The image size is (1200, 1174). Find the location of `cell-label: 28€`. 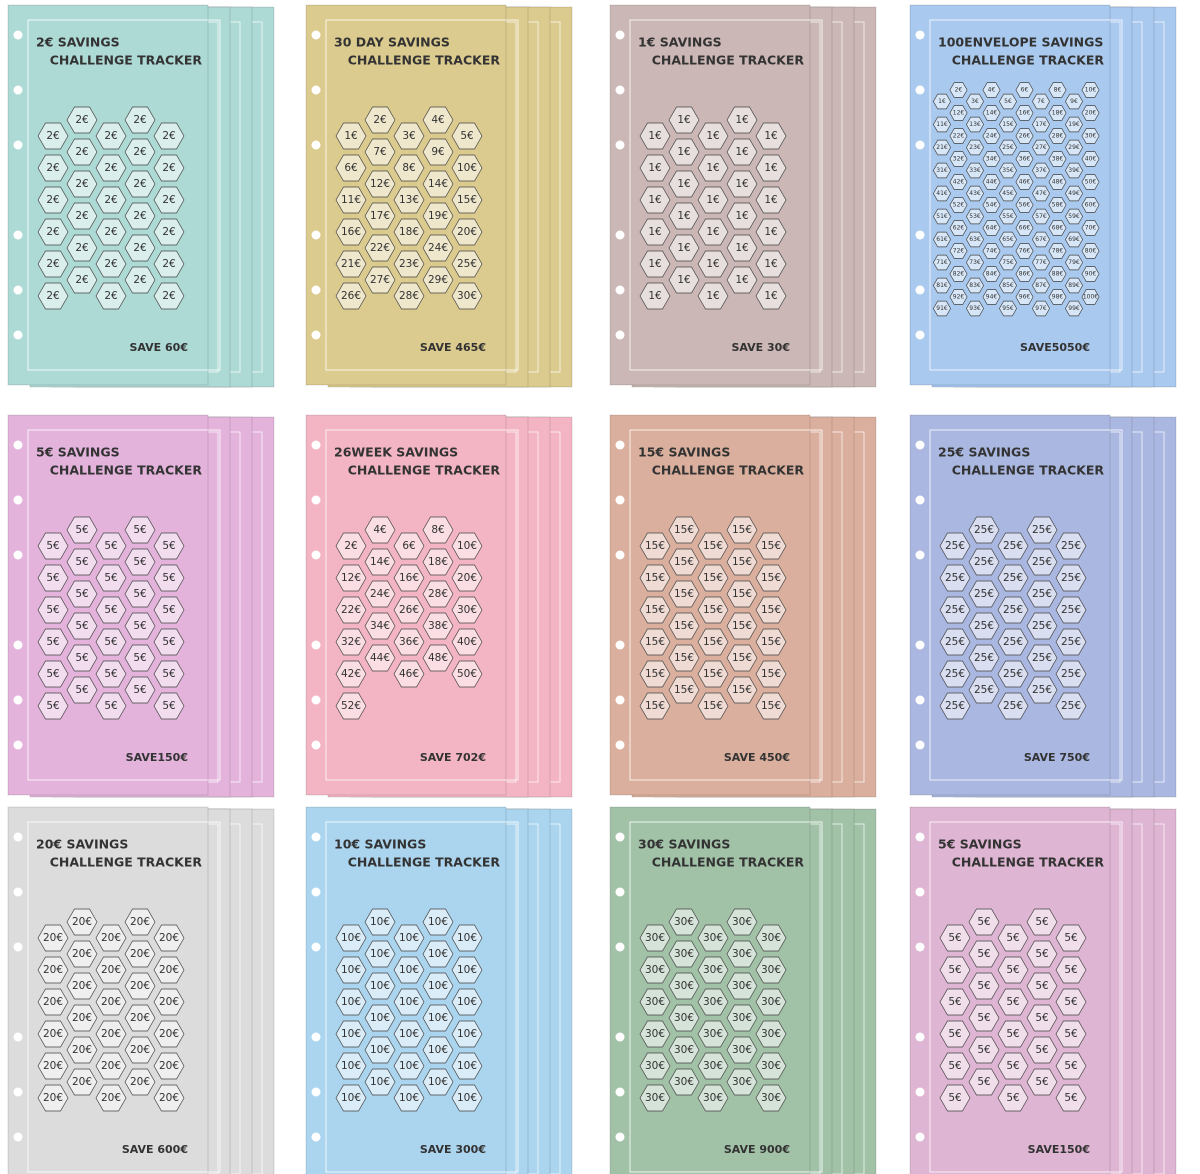

cell-label: 28€ is located at coordinates (1058, 136).